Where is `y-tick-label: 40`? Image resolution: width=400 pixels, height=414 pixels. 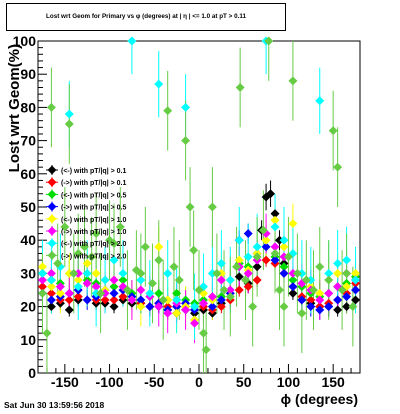
y-tick-label: 40 is located at coordinates (28, 240).